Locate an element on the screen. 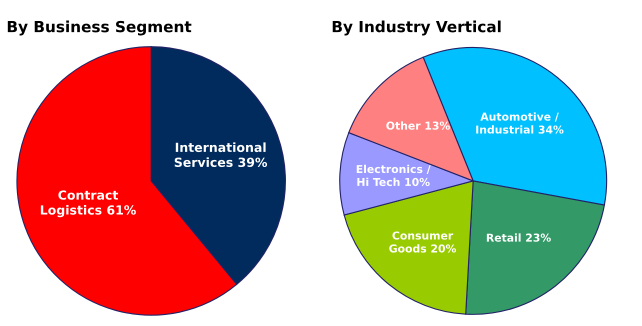  slice-label: Other 13% is located at coordinates (418, 125).